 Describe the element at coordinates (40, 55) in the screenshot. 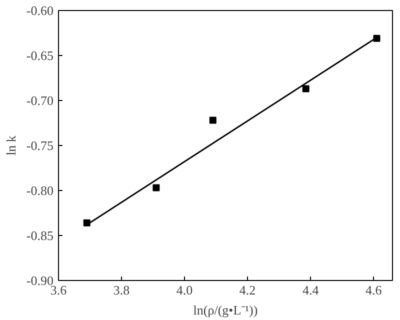

I see `y-tick-label: -0.65` at that location.